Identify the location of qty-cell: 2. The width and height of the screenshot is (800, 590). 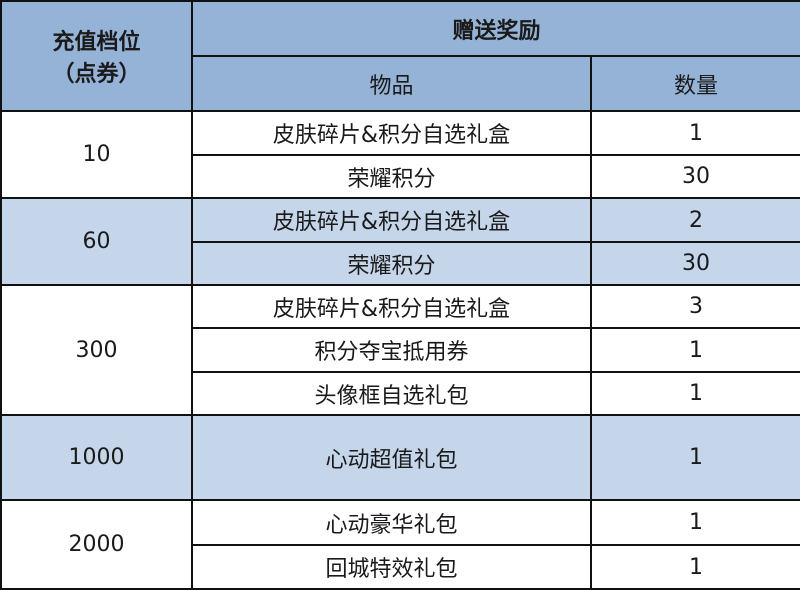
(694, 220).